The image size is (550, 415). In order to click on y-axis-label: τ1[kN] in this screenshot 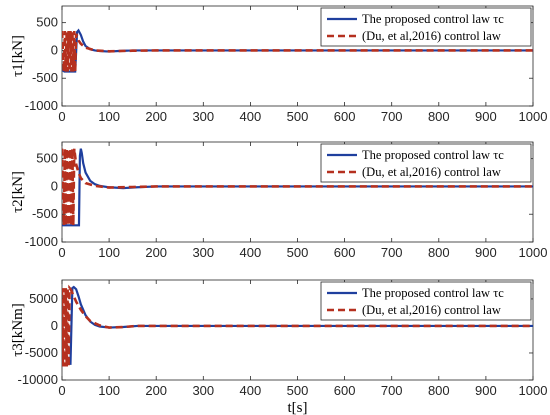, I will do `click(18, 56)`.